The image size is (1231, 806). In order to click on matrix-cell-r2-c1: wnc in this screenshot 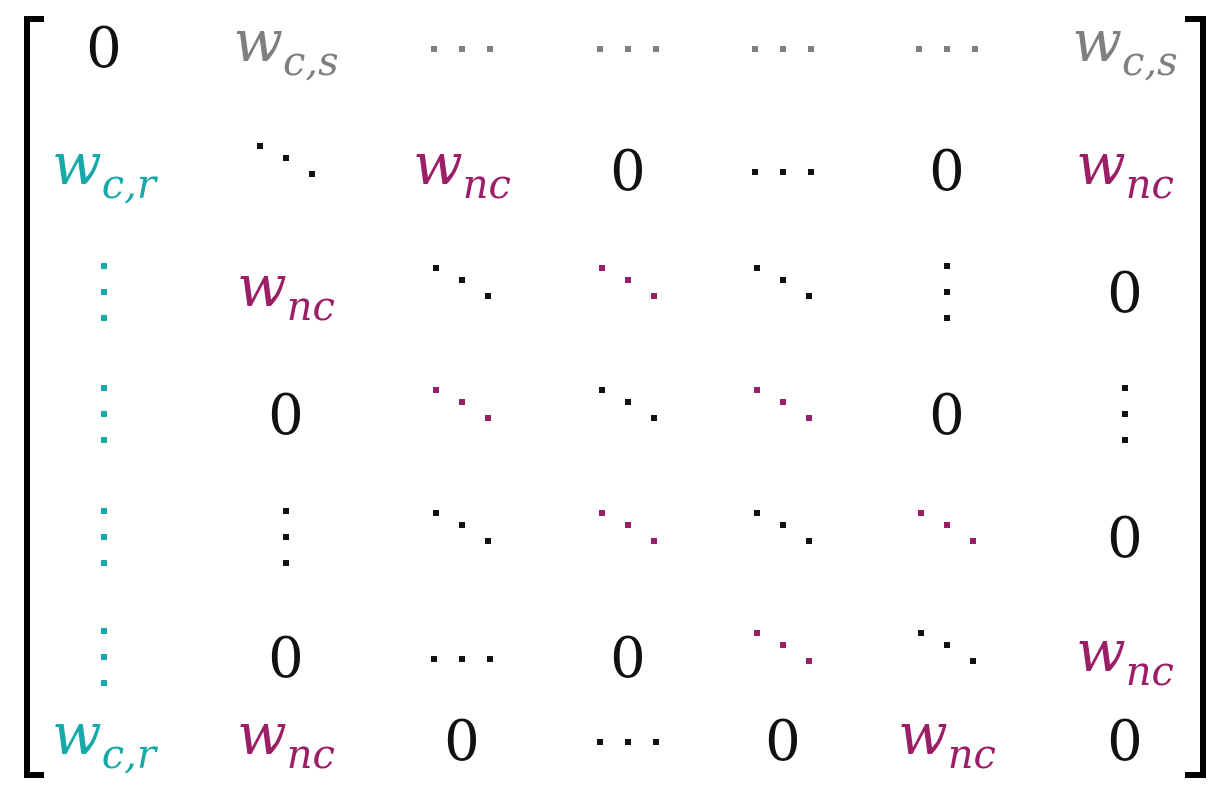, I will do `click(286, 291)`.